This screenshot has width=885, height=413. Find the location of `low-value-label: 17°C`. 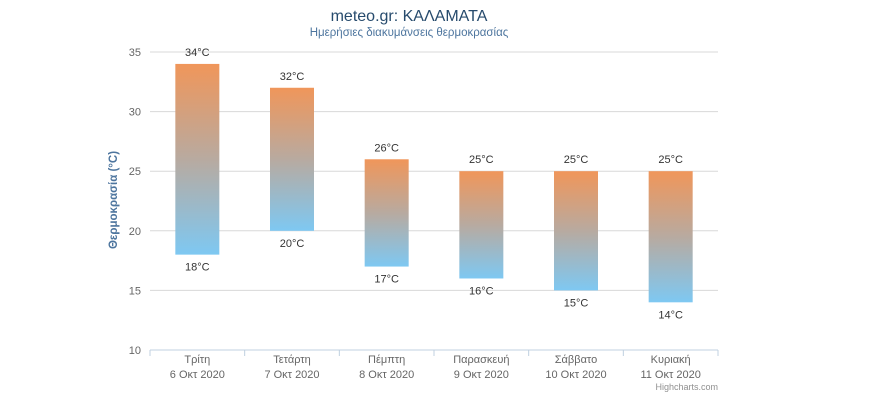

low-value-label: 17°C is located at coordinates (386, 280).